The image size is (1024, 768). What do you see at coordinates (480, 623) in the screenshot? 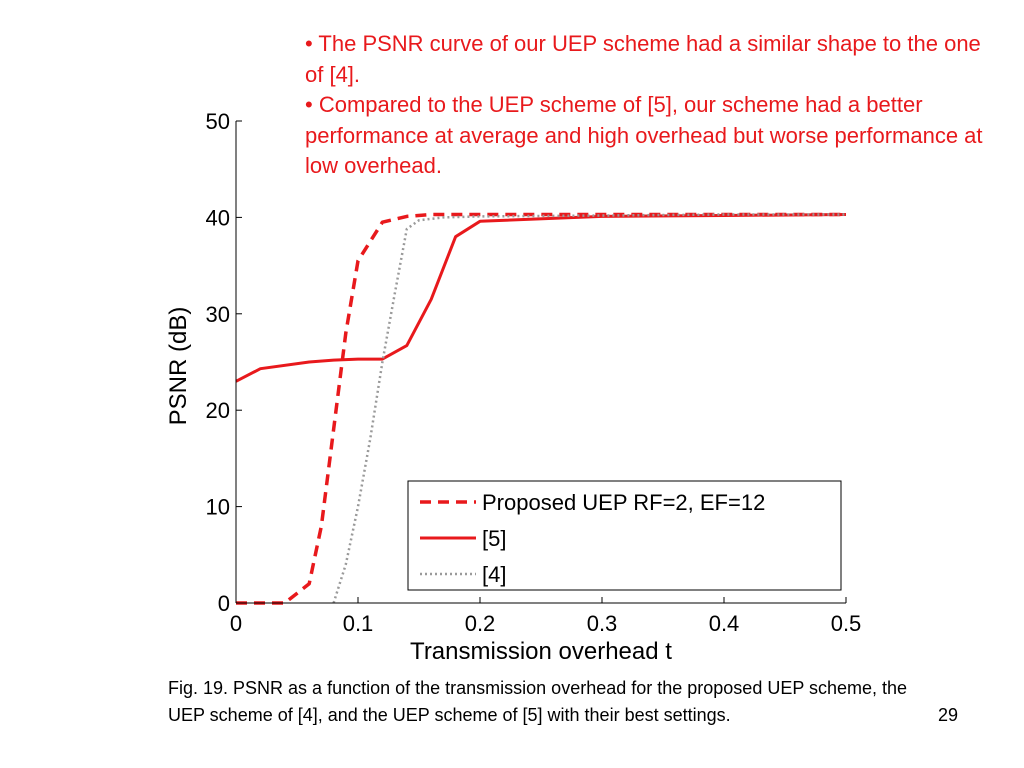
I see `x-tick-label: 0.2` at bounding box center [480, 623].